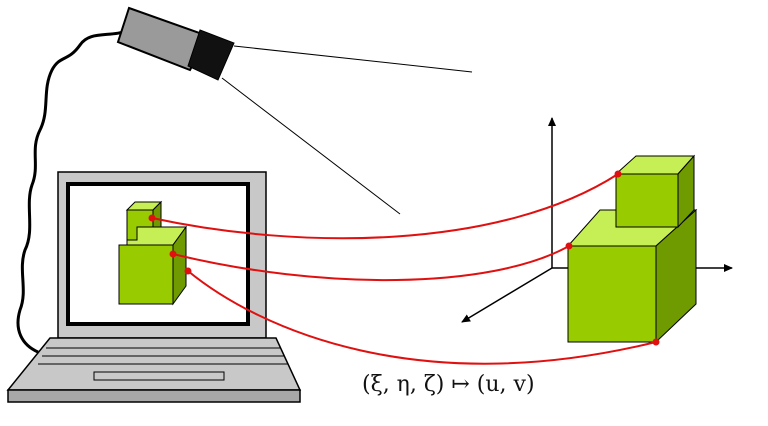 The width and height of the screenshot is (768, 426). I want to click on mapping-curve-top, so click(385, 206).